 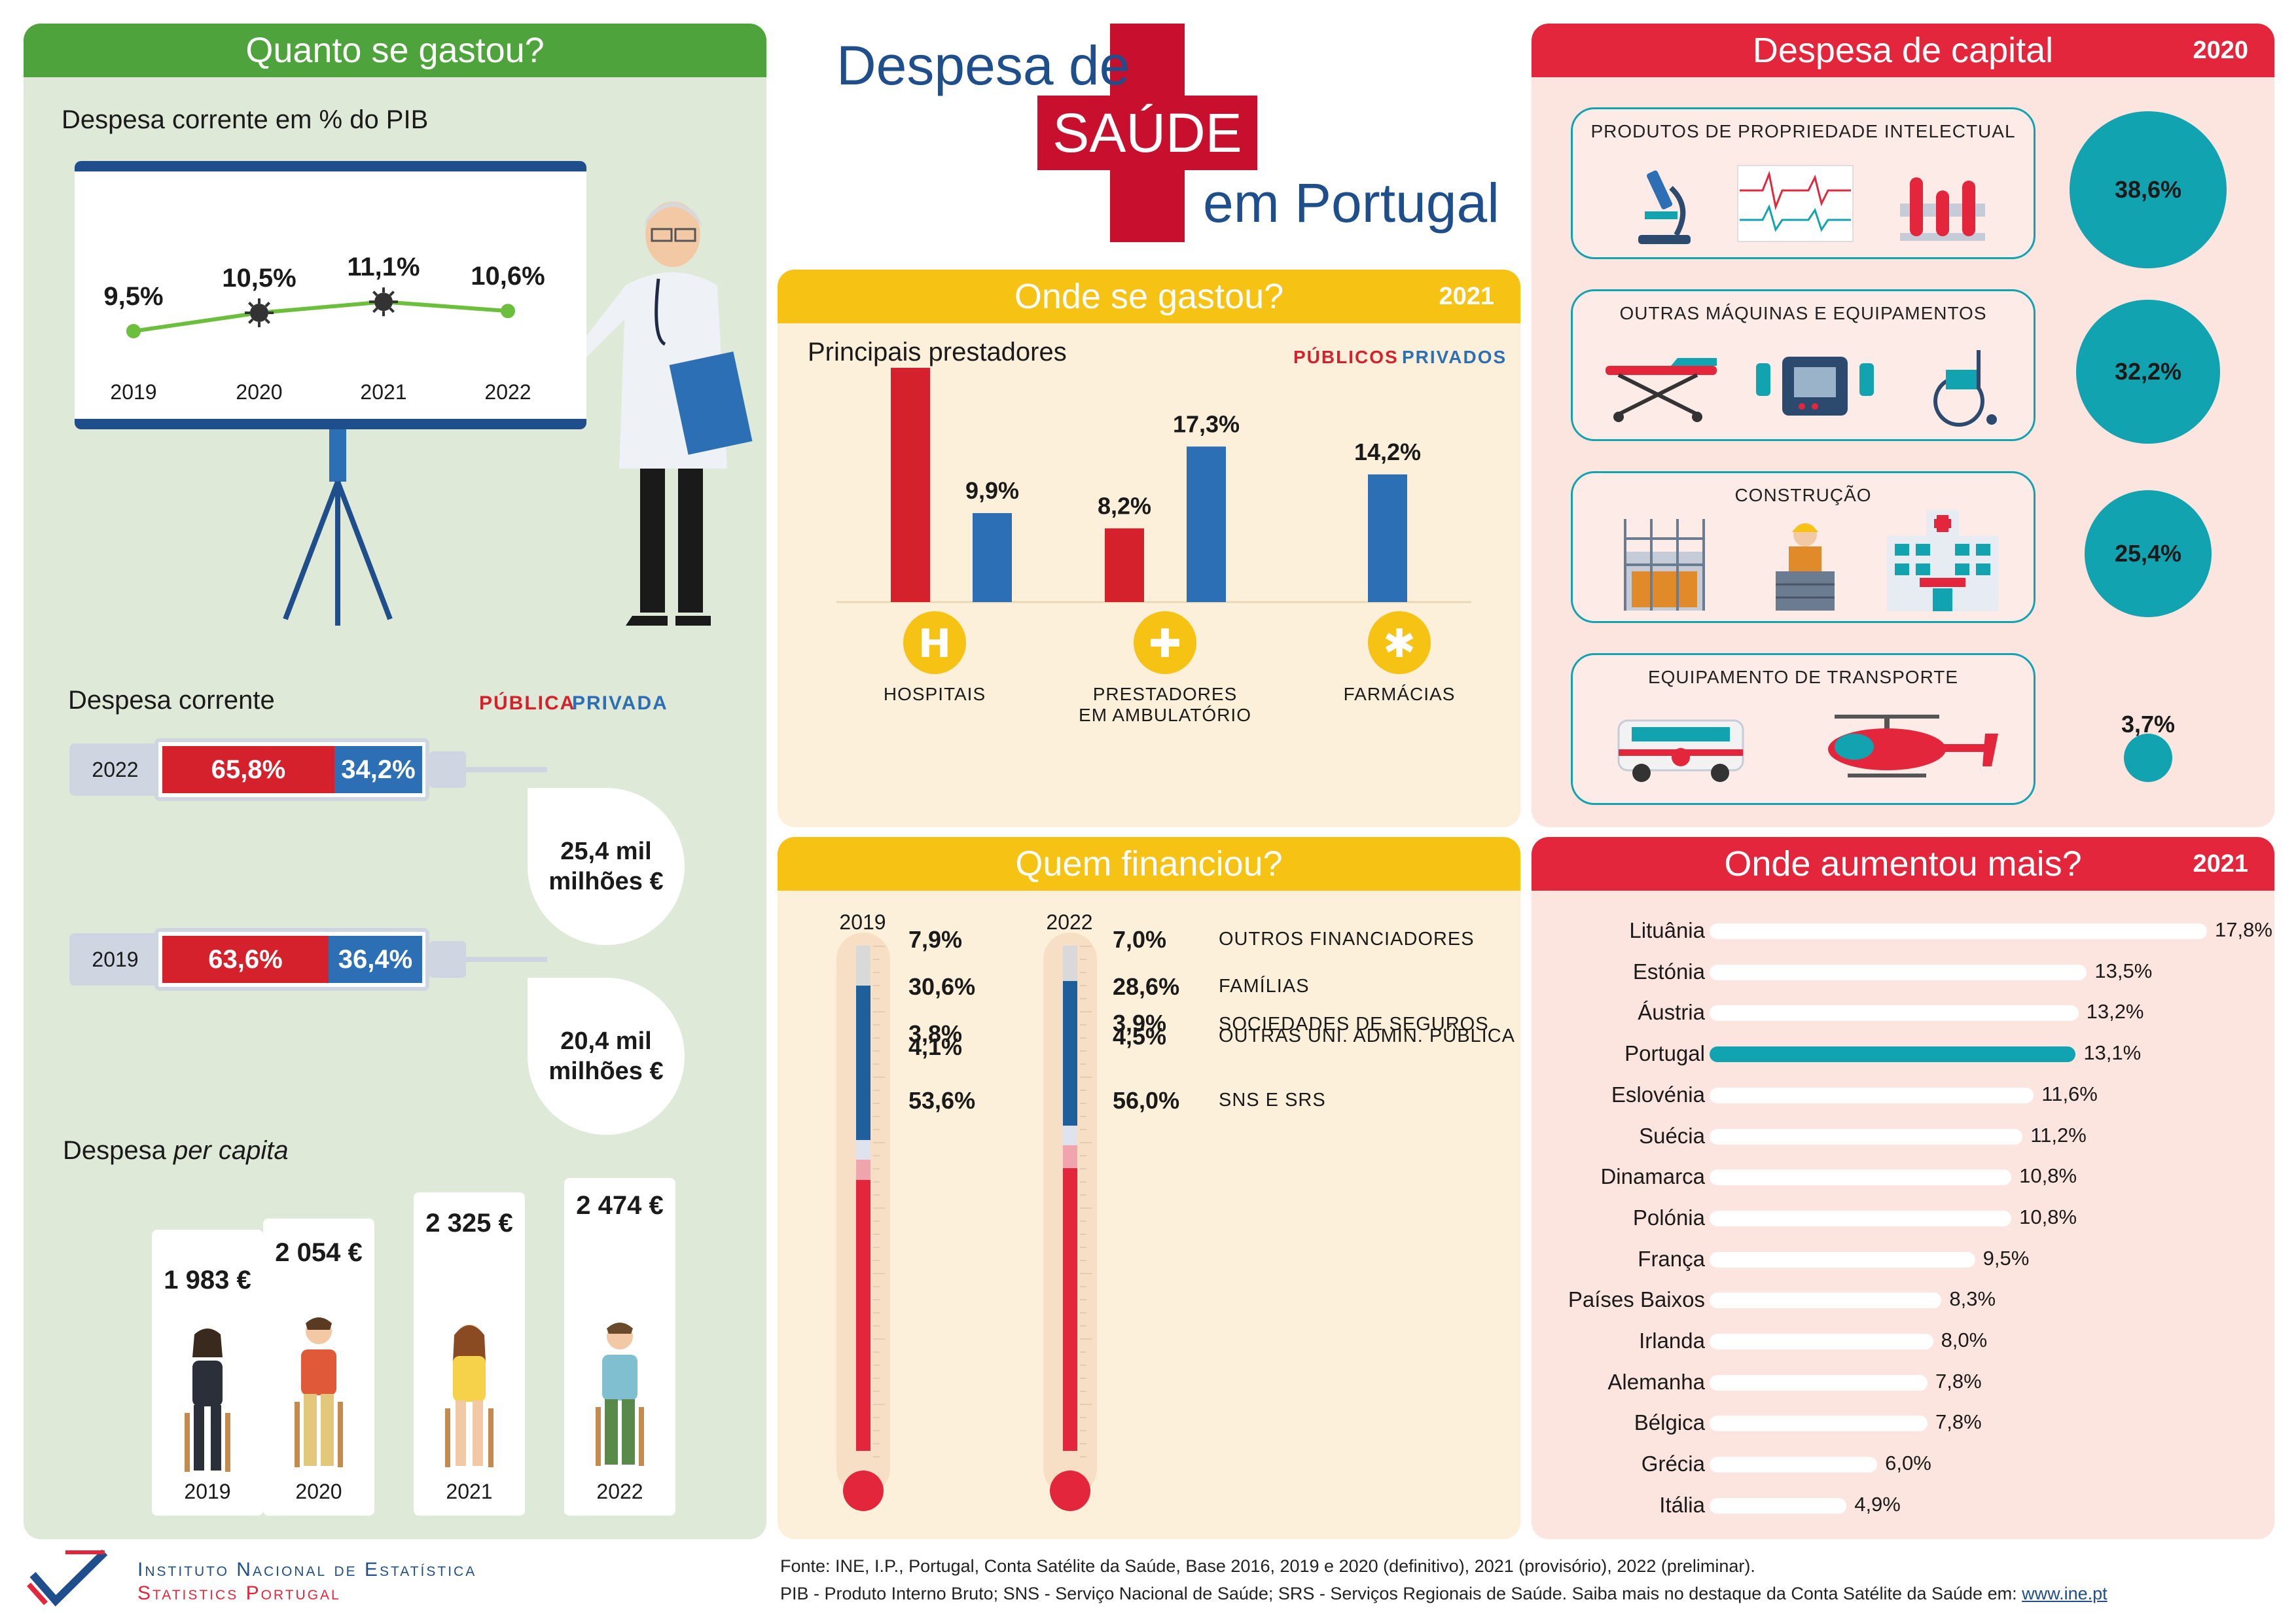 What do you see at coordinates (319, 1392) in the screenshot?
I see `person-seated-icon` at bounding box center [319, 1392].